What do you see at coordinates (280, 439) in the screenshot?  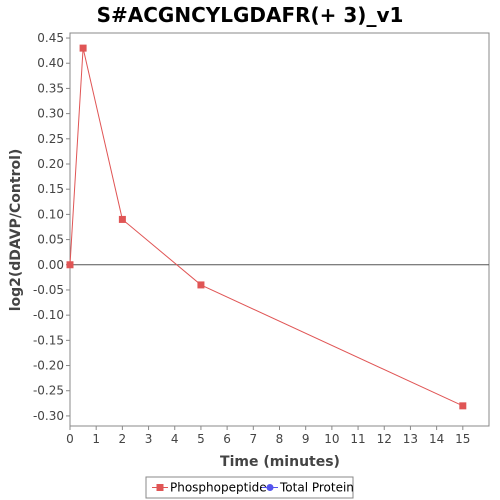 I see `x-tick-label: 8` at bounding box center [280, 439].